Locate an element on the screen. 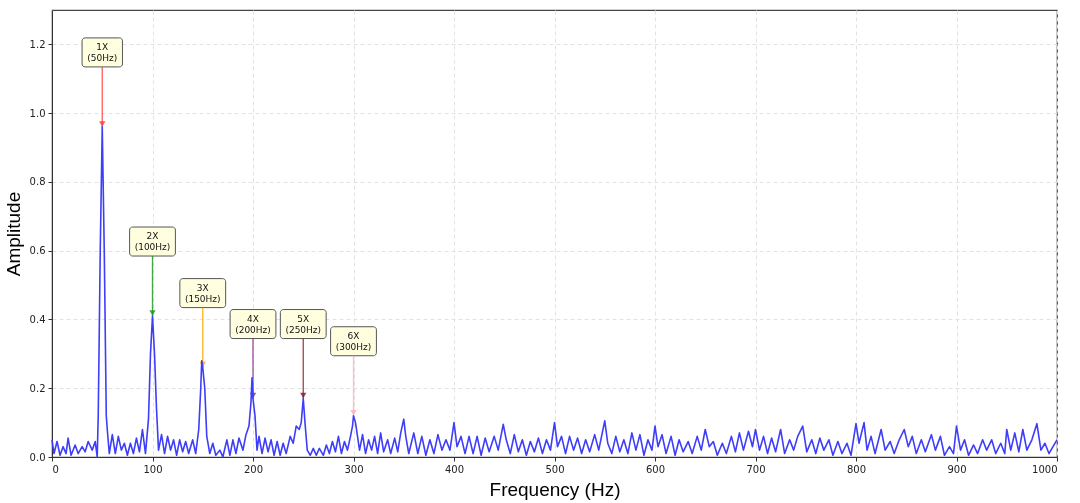  x-tick-label: 600 is located at coordinates (655, 469).